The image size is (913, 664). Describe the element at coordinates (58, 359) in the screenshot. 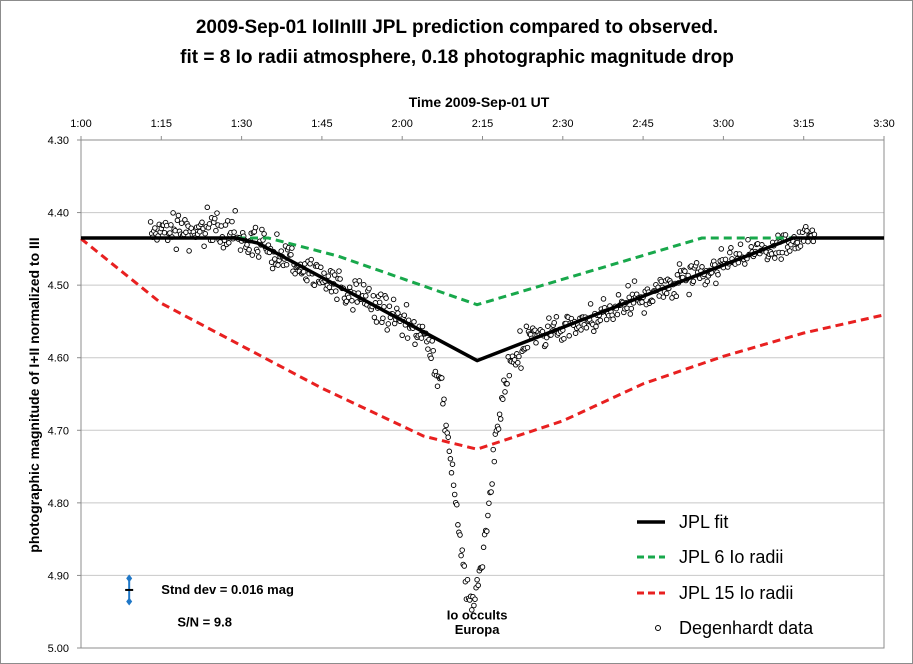

I see `y-tick-label: 4.60` at that location.